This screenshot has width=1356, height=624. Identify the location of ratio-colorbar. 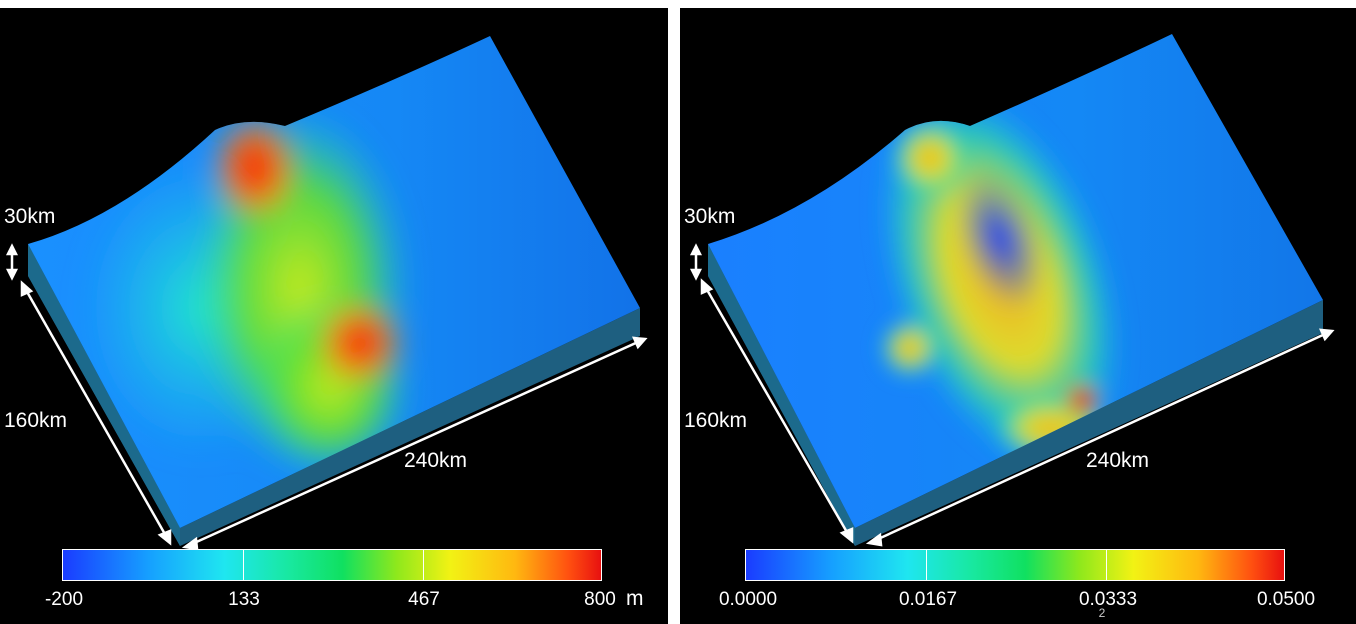
(1015, 565).